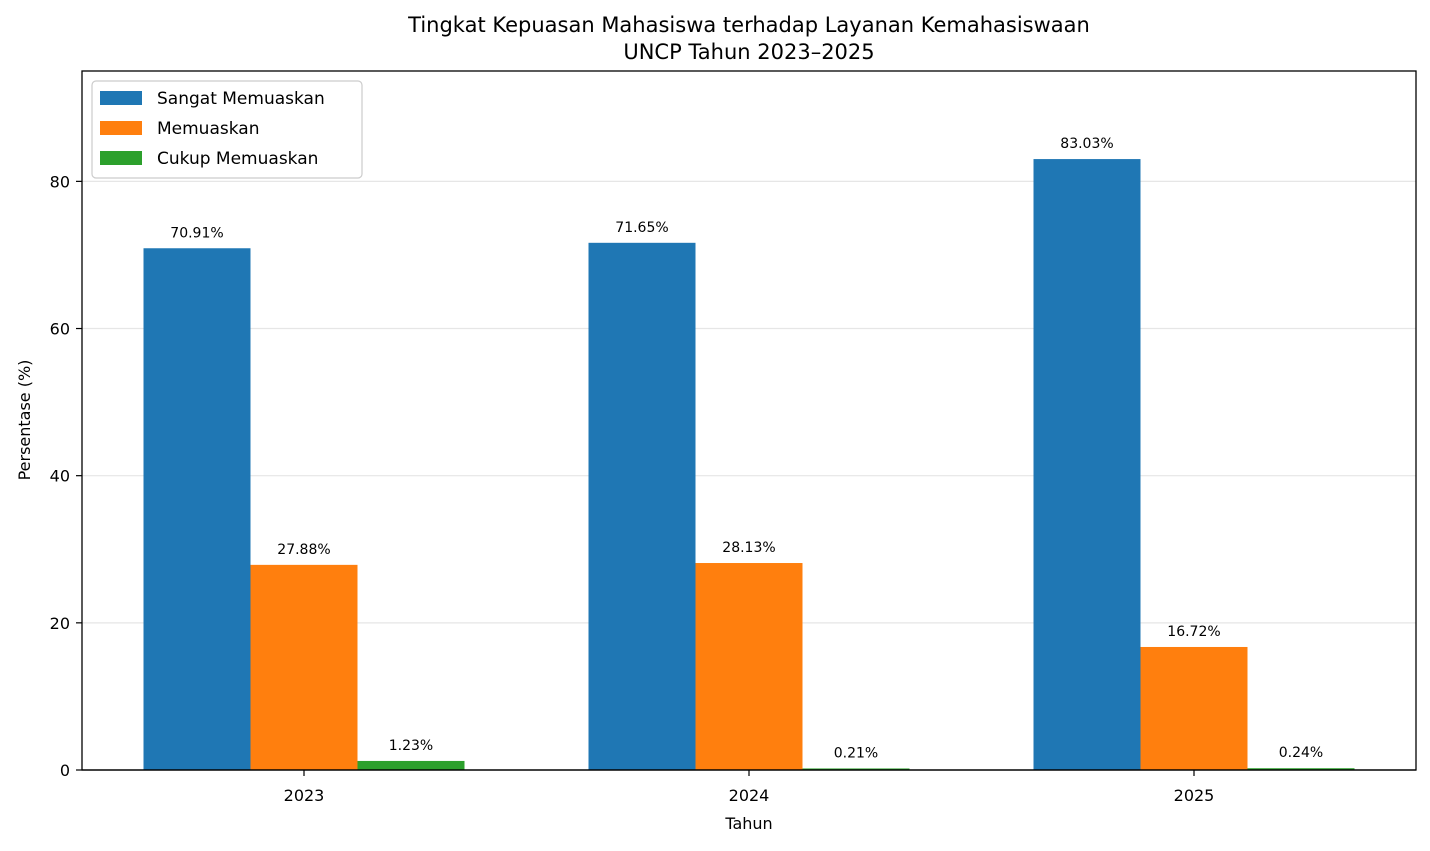 This screenshot has width=1430, height=851. I want to click on x-axis-ticks: 2023 2024 2025, so click(749, 787).